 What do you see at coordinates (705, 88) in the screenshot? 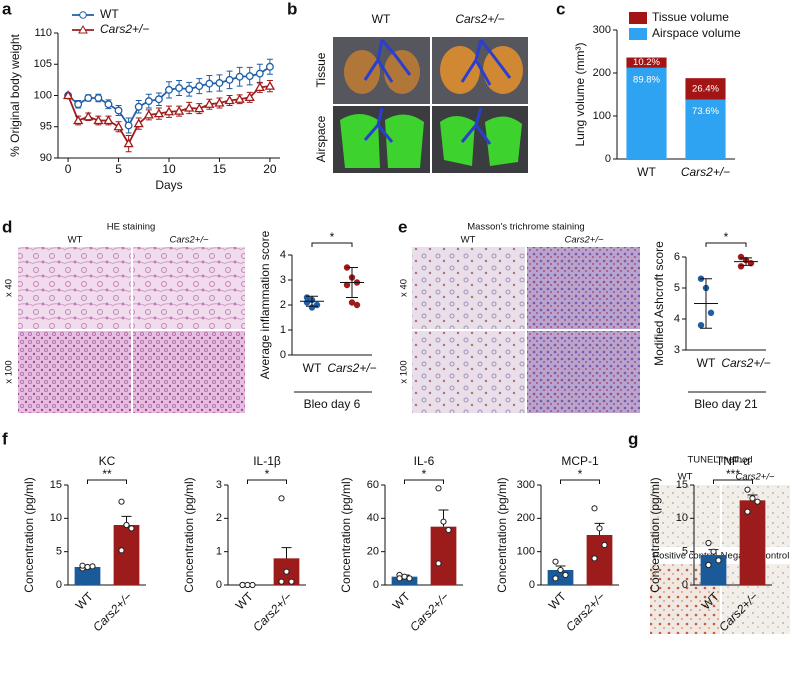
I see `segment-label: 26.4%` at bounding box center [705, 88].